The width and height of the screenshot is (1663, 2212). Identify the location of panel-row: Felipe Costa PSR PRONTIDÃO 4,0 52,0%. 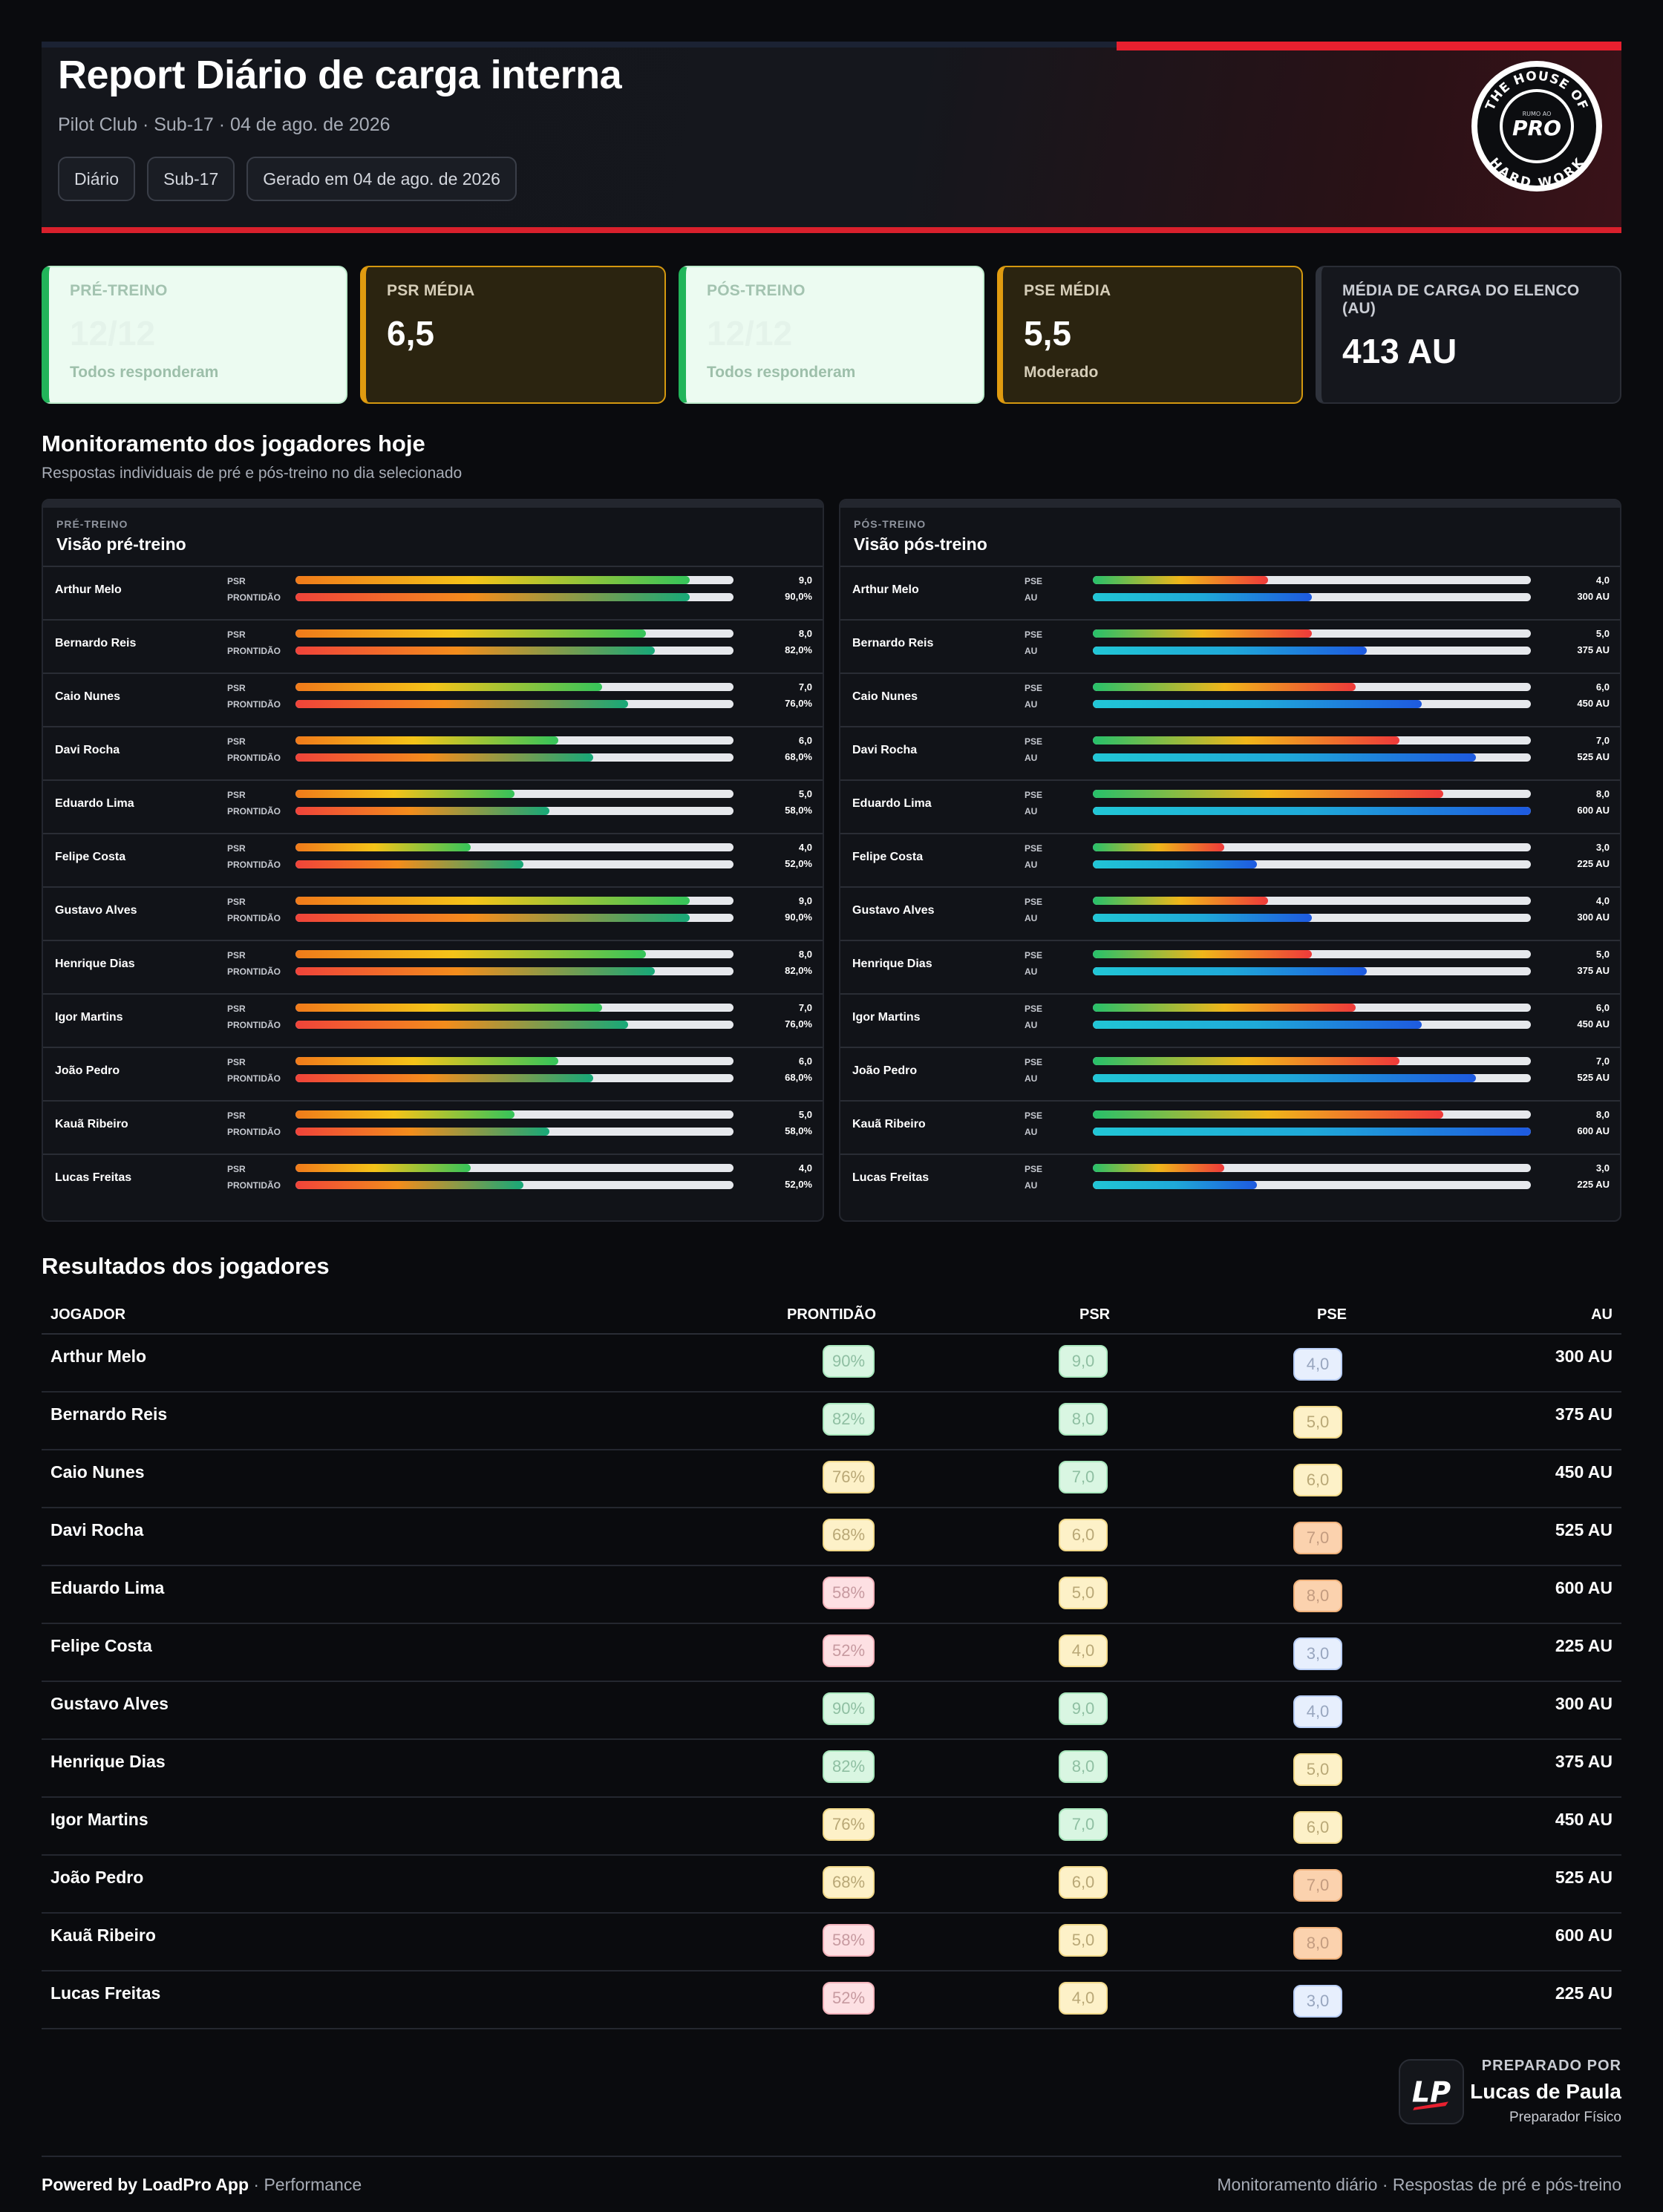
(433, 859).